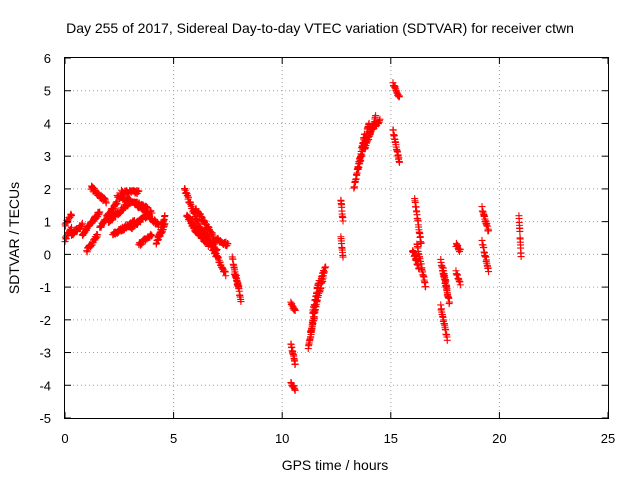  I want to click on x-tick-labels: 0 5 10 15 20 25, so click(338, 438).